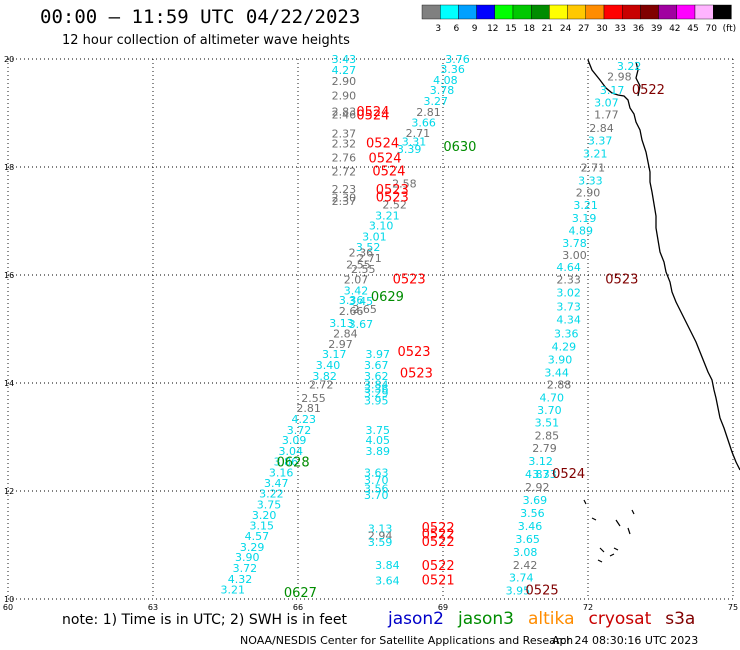  What do you see at coordinates (556, 373) in the screenshot?
I see `swh-value: 3.44` at bounding box center [556, 373].